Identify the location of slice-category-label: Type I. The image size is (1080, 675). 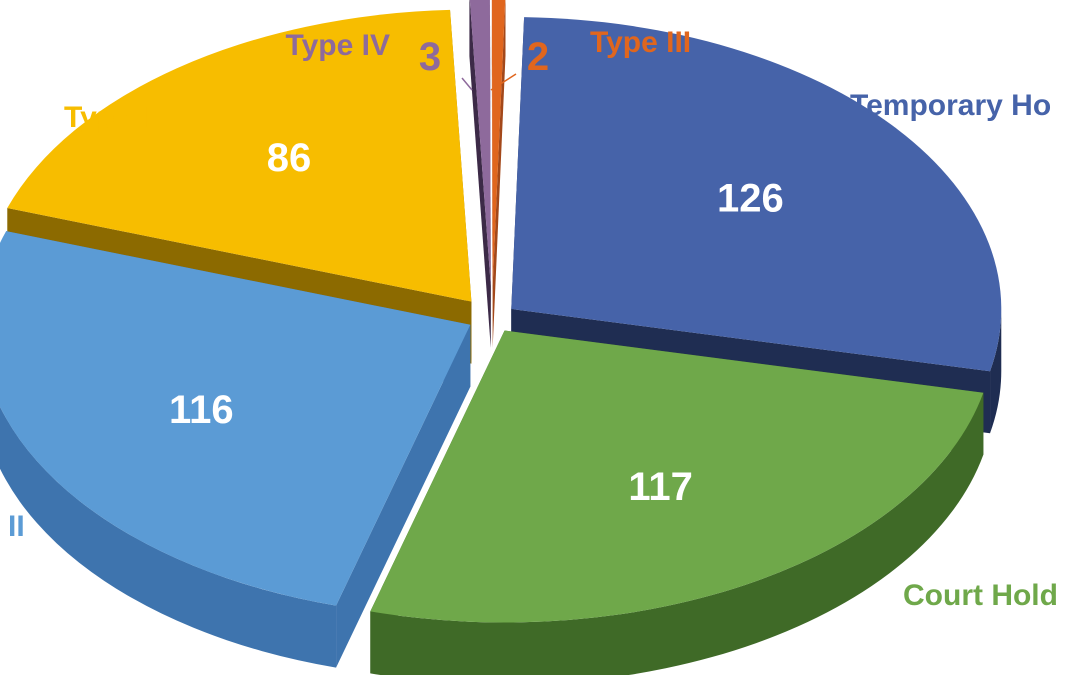
(106, 117).